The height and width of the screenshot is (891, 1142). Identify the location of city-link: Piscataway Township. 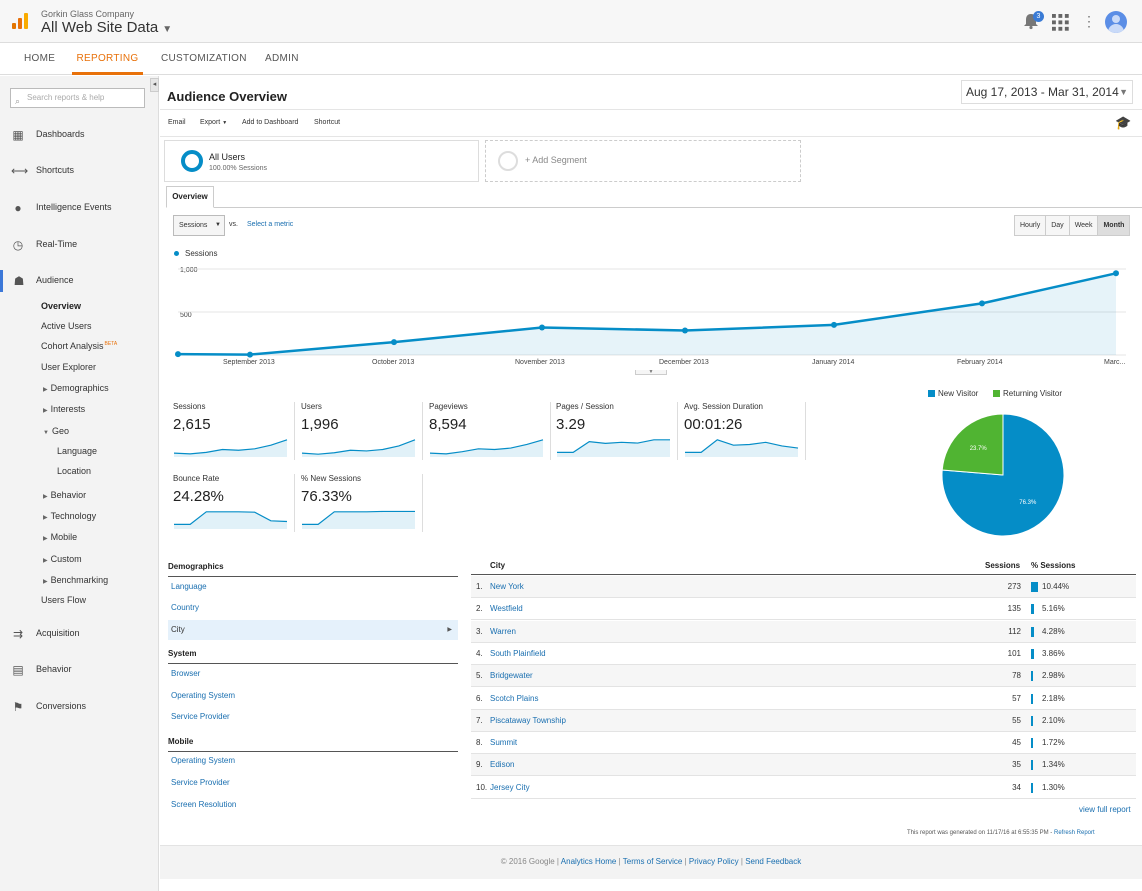
(528, 720).